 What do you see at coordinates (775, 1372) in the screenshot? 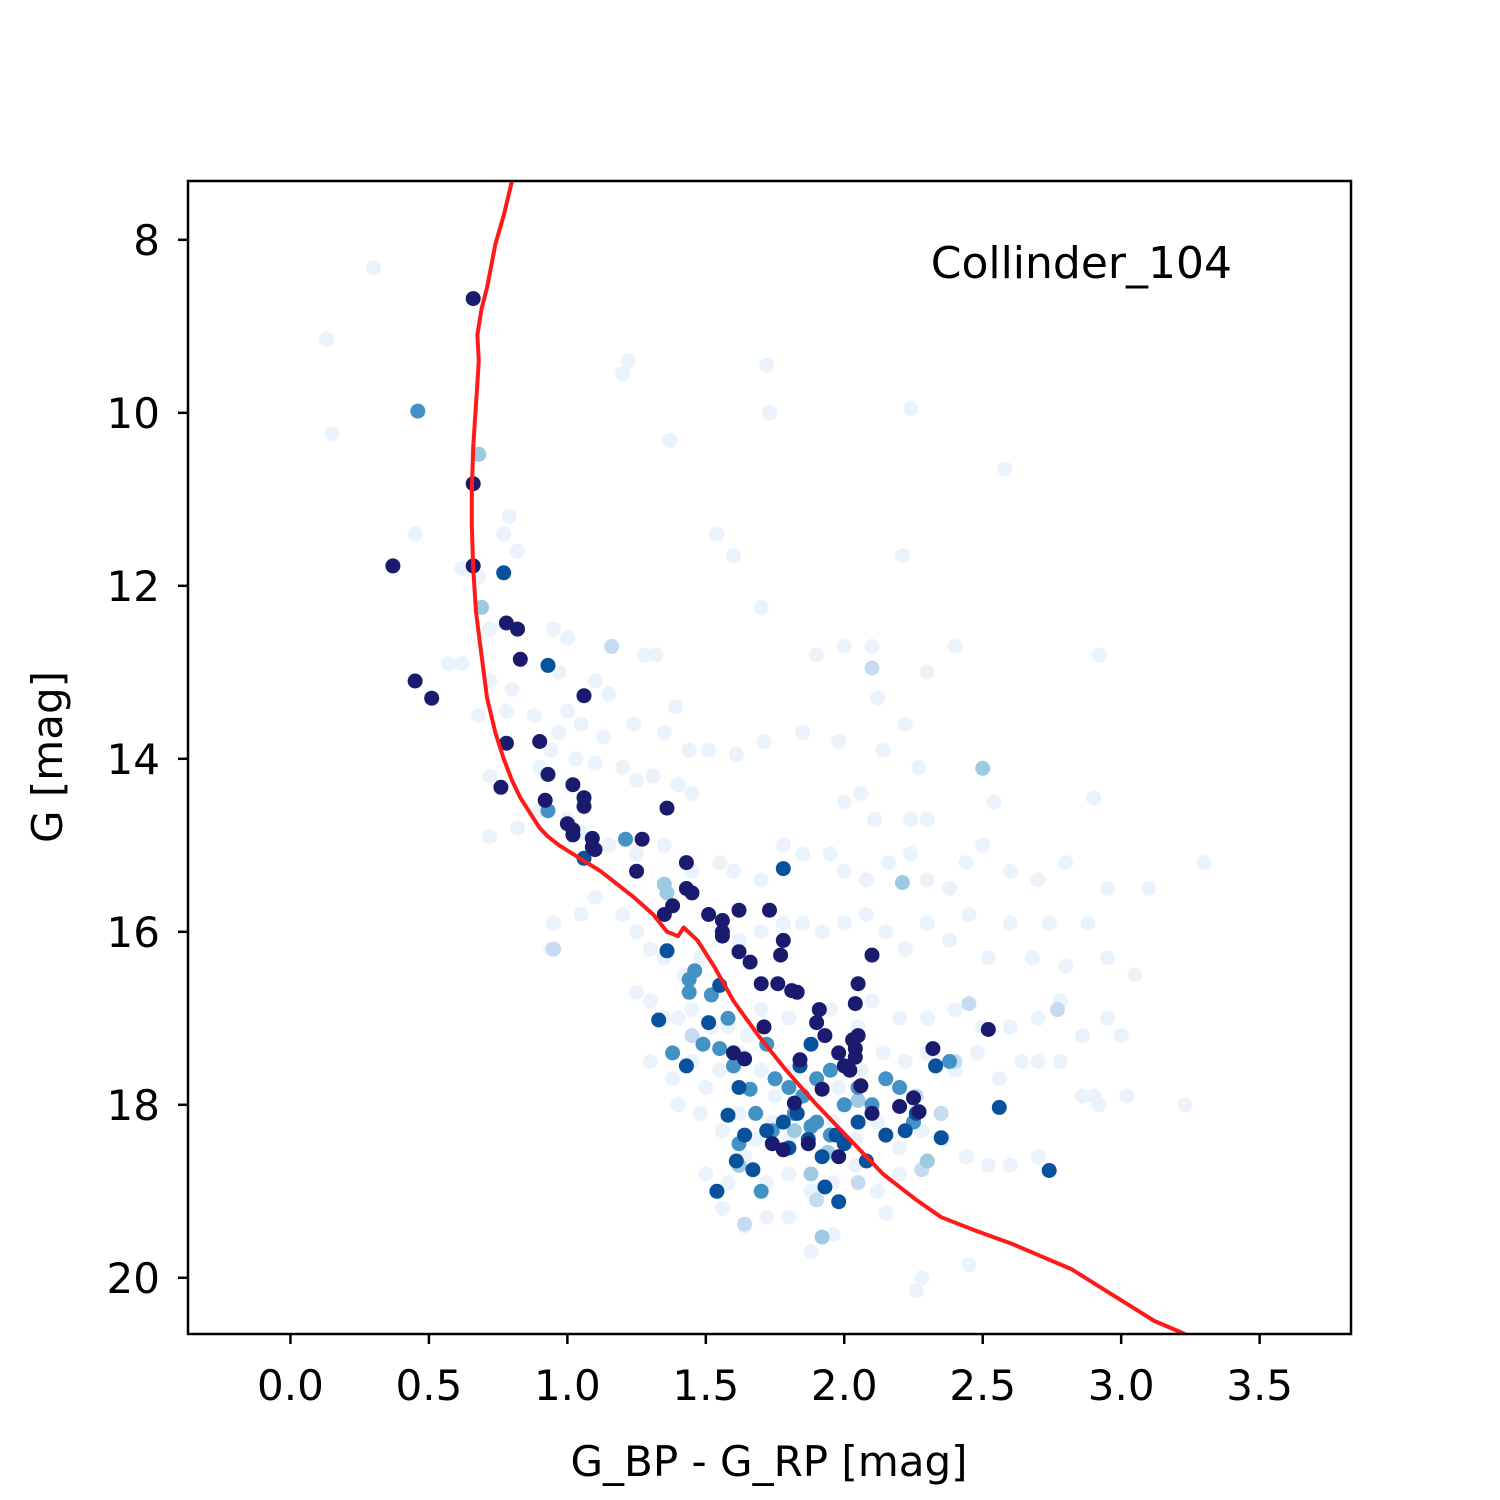
I see `x-axis-ticks: 0.0 0.5 1.0 1.5 2.0 2.5 3.0 3.5` at bounding box center [775, 1372].